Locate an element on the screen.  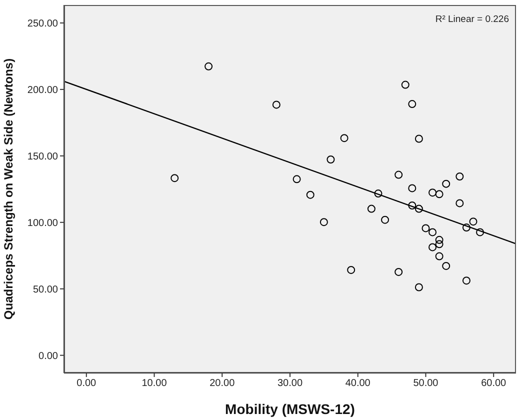
y-axis-title: Quadriceps Strength on Weak Side (Newtons) is located at coordinates (8, 189).